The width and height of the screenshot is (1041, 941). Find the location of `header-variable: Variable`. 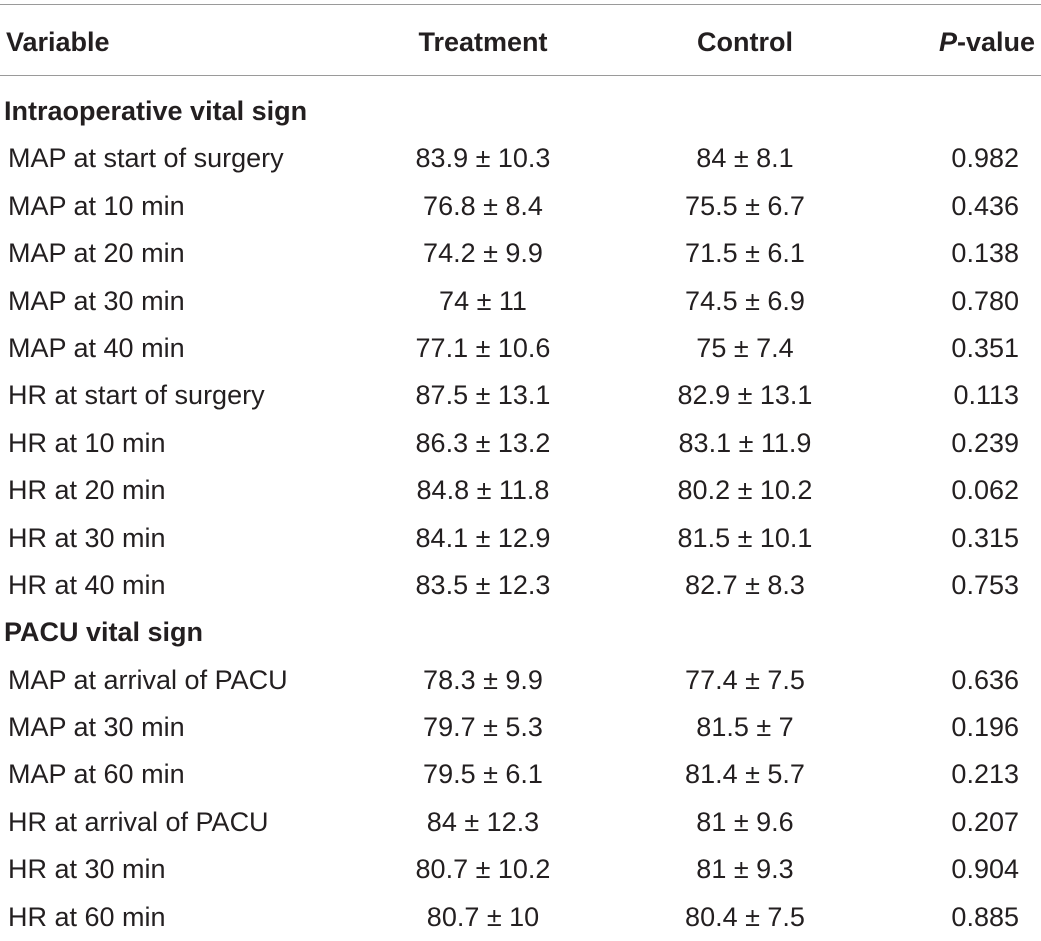

header-variable: Variable is located at coordinates (58, 42).